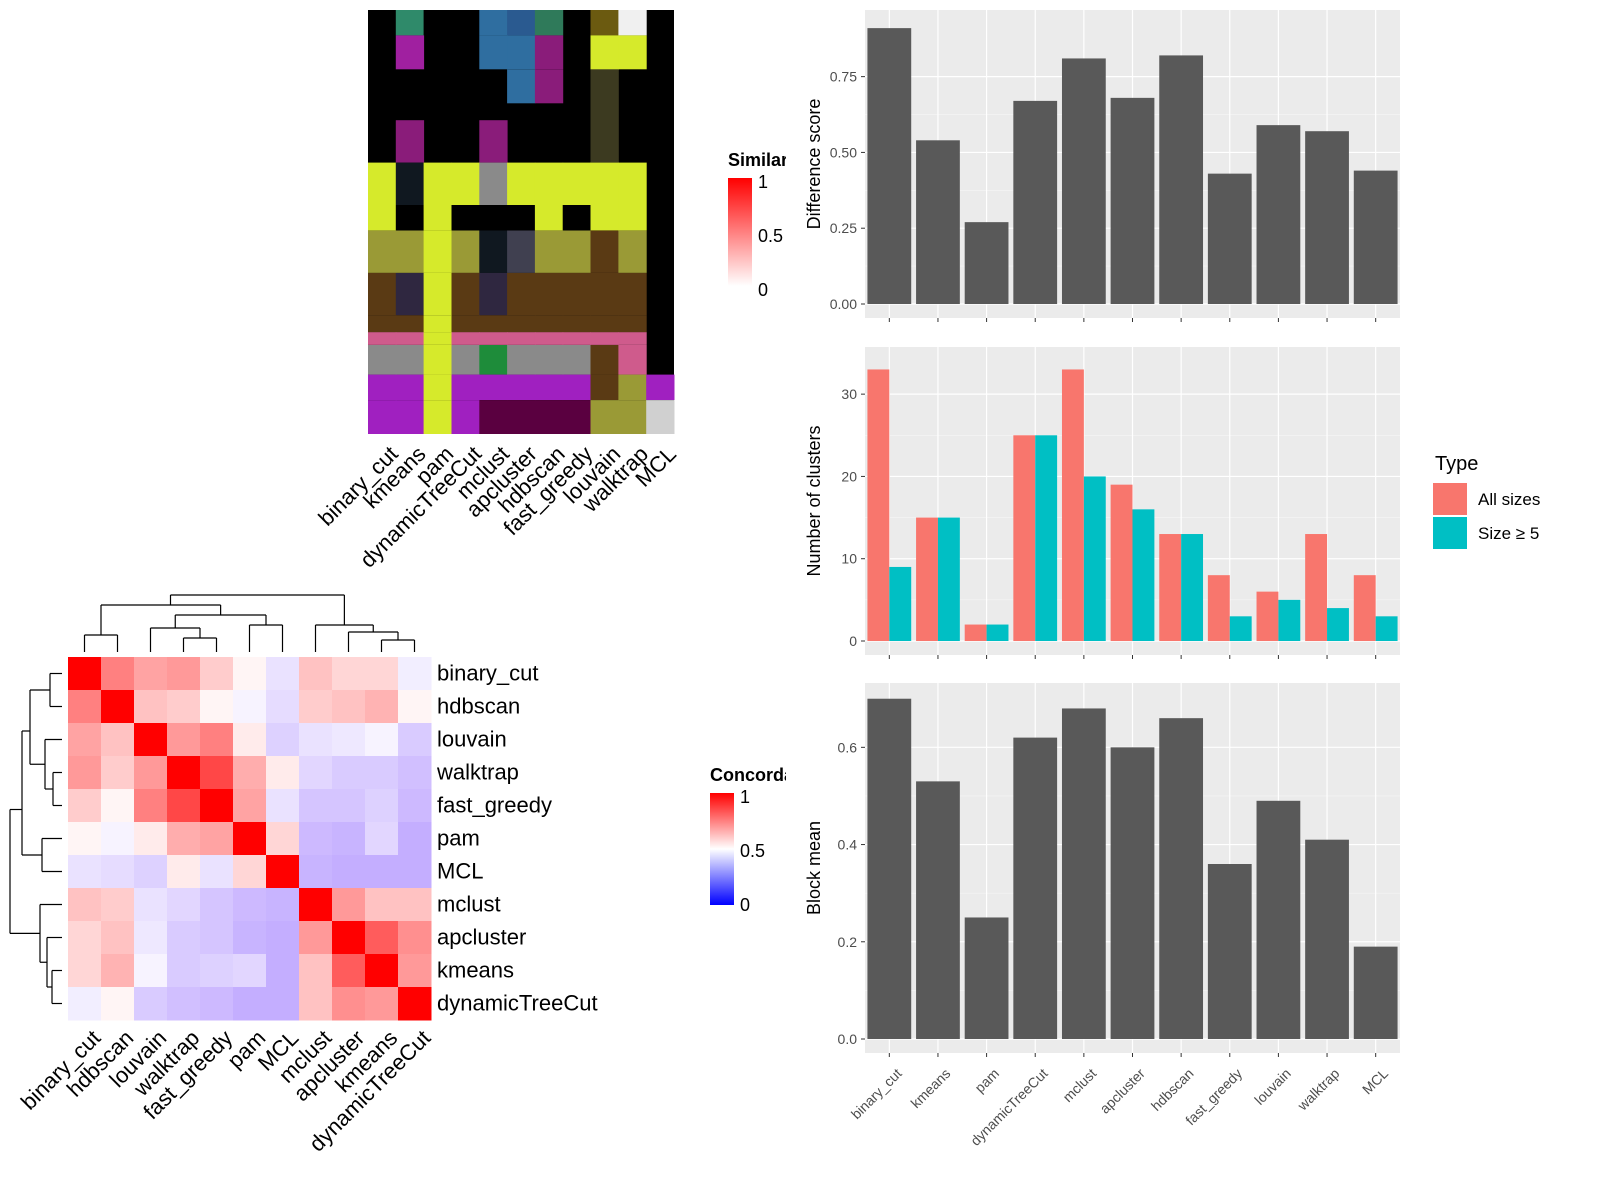  What do you see at coordinates (469, 904) in the screenshot?
I see `concordance-row-label: mclust` at bounding box center [469, 904].